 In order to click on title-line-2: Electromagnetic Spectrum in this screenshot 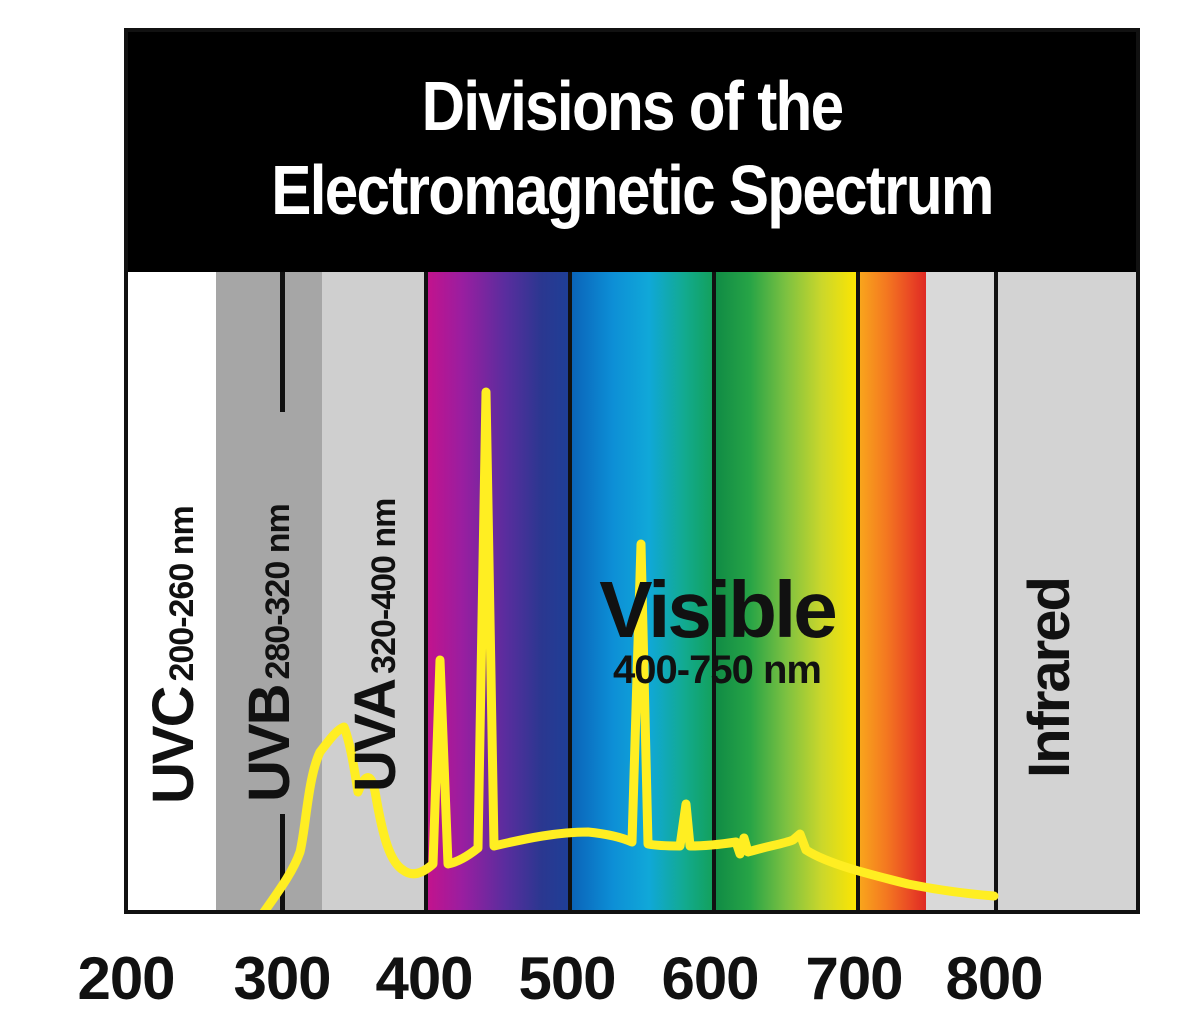, I will do `click(632, 190)`.